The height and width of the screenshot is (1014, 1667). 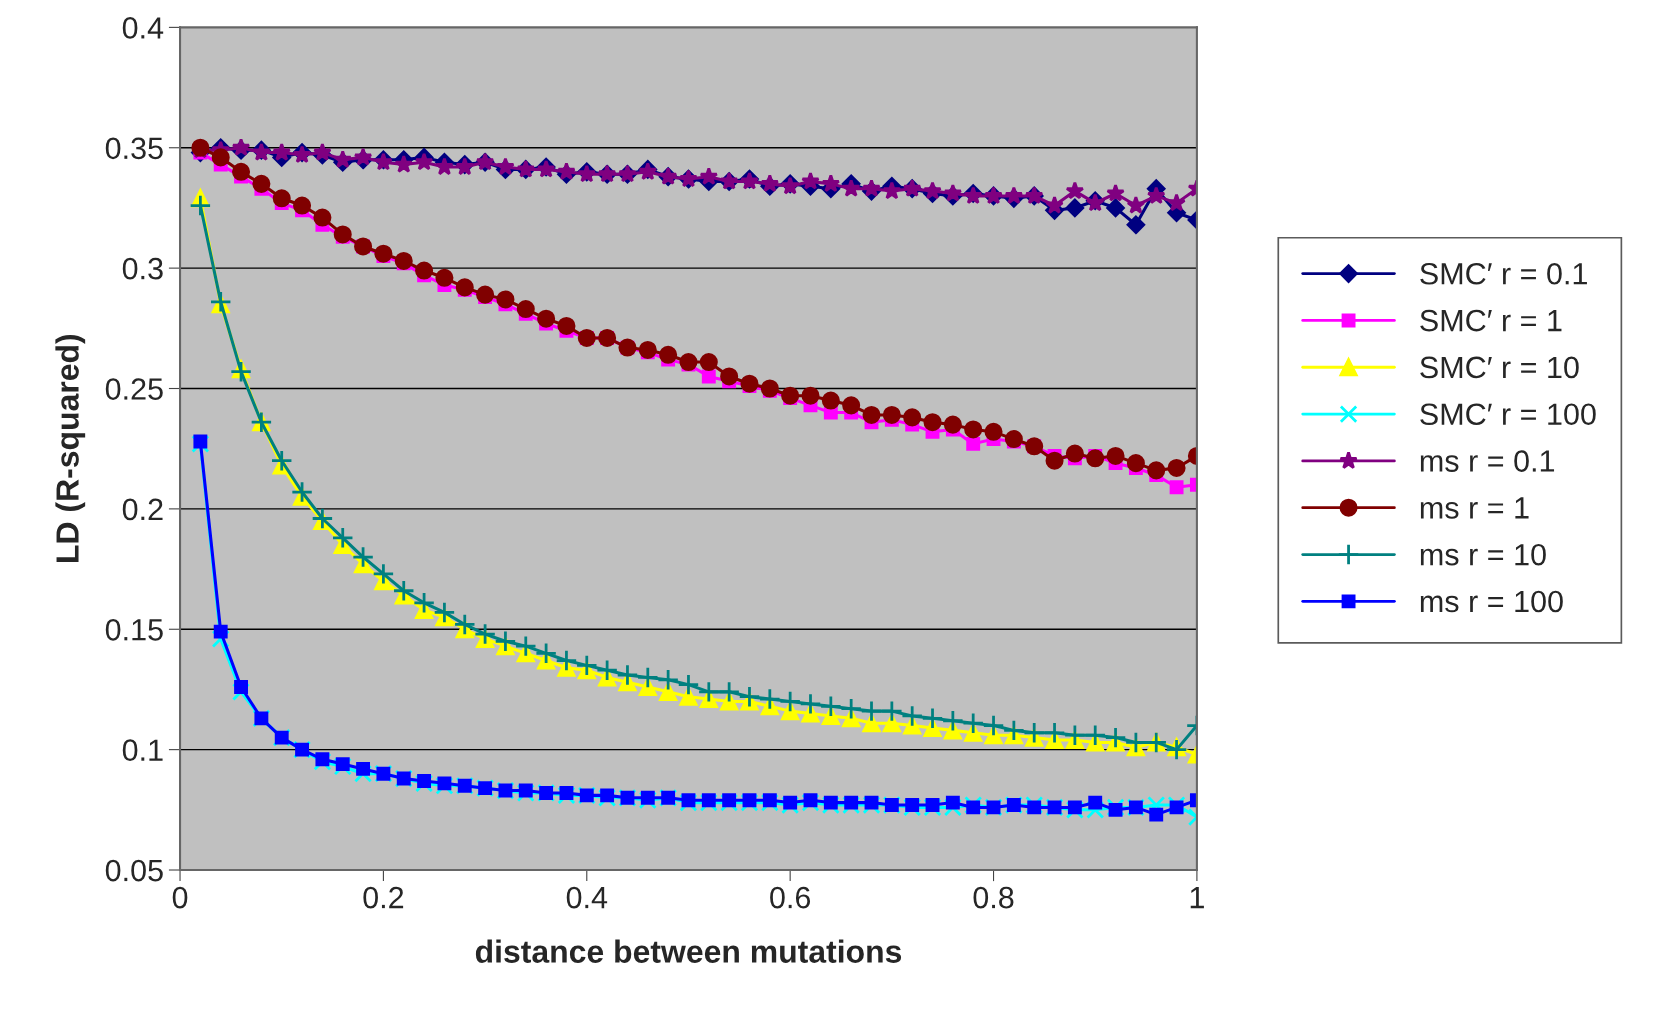 I want to click on y-tick-label: 0.1, so click(x=142, y=750).